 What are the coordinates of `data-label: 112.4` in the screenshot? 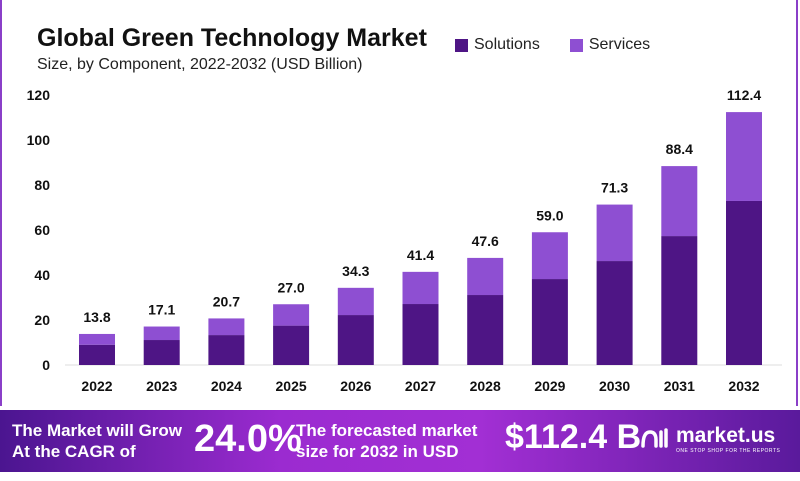 It's located at (744, 95).